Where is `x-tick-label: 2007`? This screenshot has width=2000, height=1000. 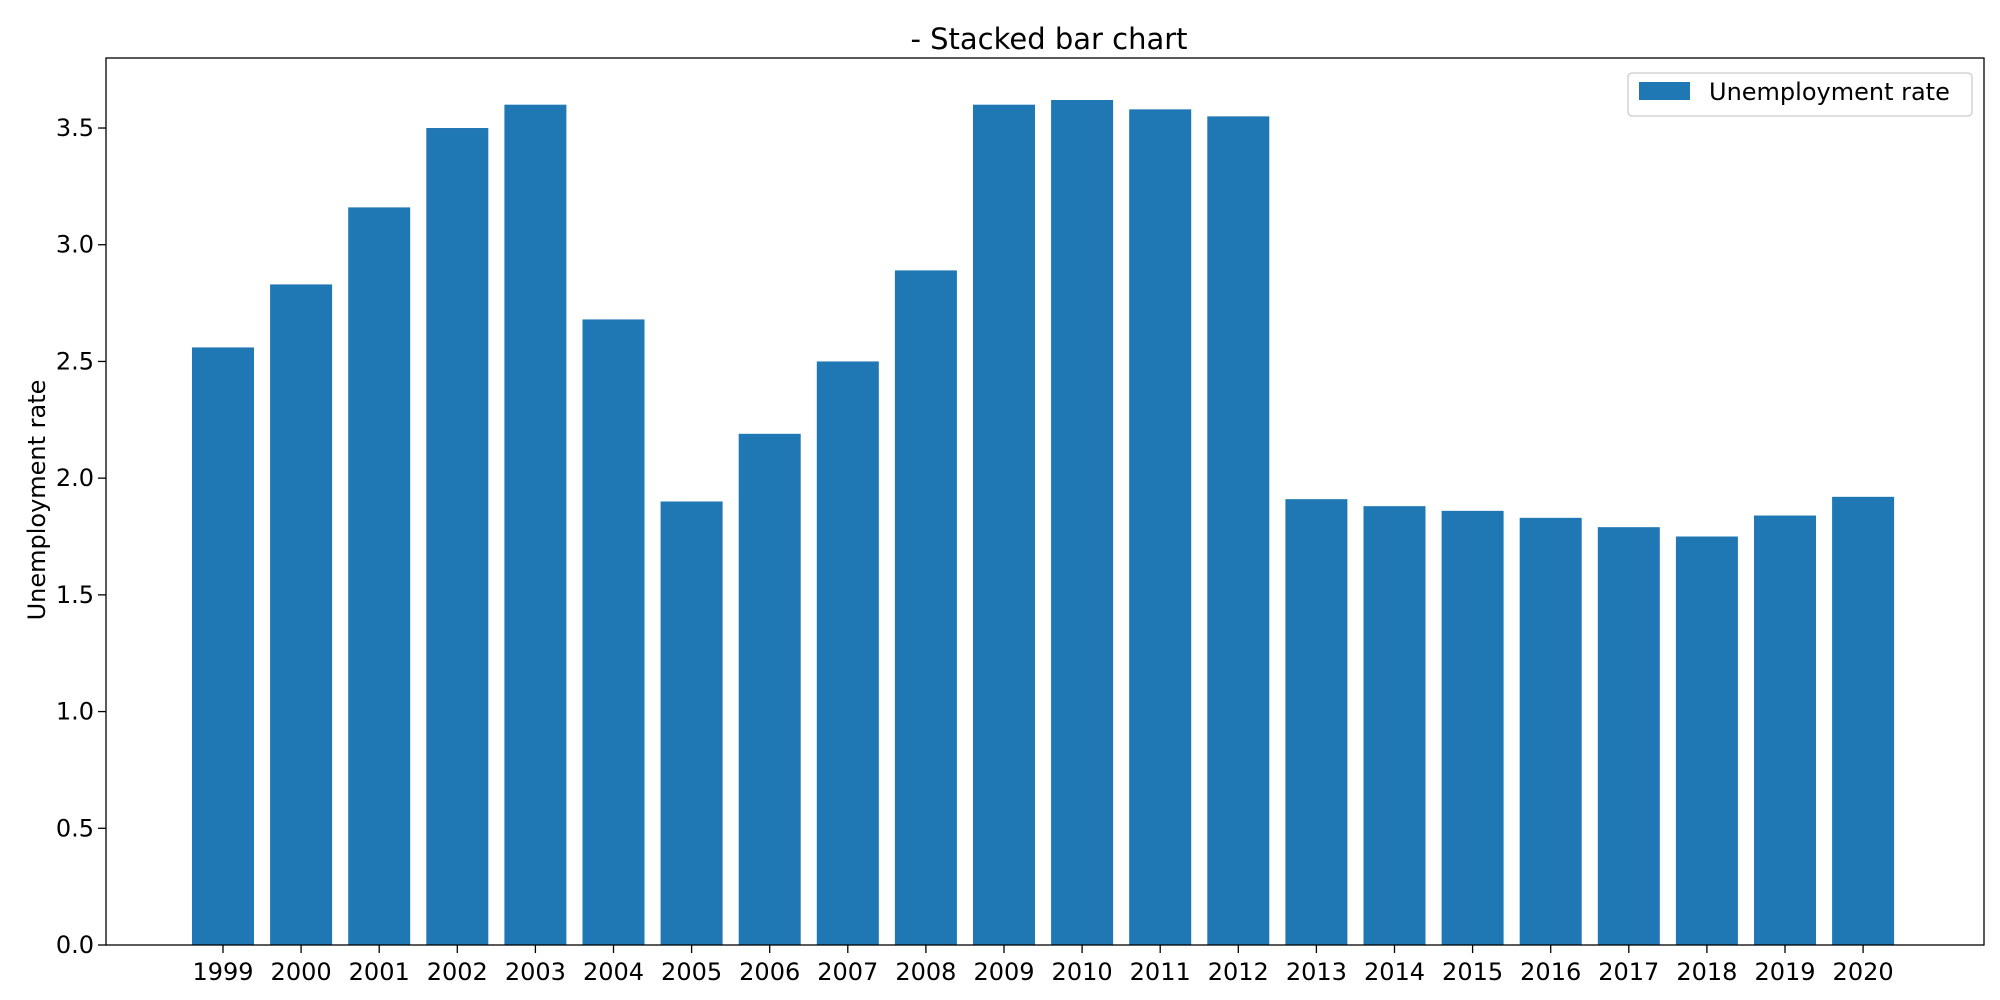
x-tick-label: 2007 is located at coordinates (847, 972).